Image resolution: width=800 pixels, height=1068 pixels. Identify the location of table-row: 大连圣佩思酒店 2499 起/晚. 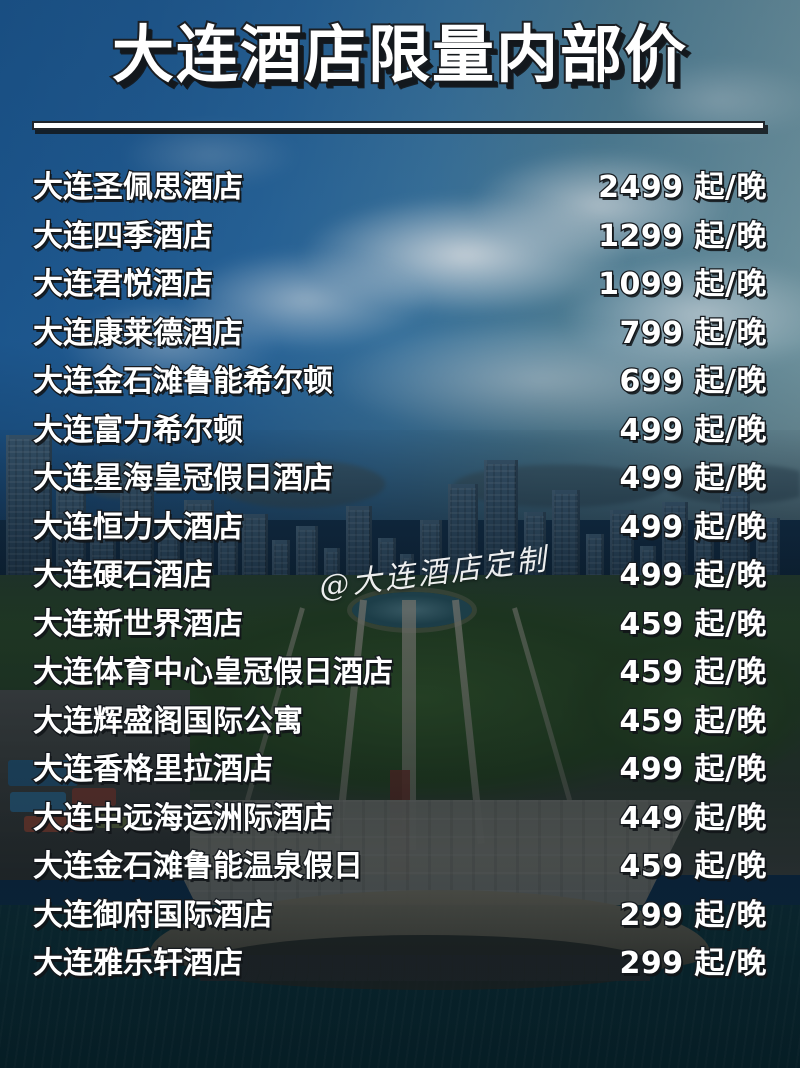
(400, 186).